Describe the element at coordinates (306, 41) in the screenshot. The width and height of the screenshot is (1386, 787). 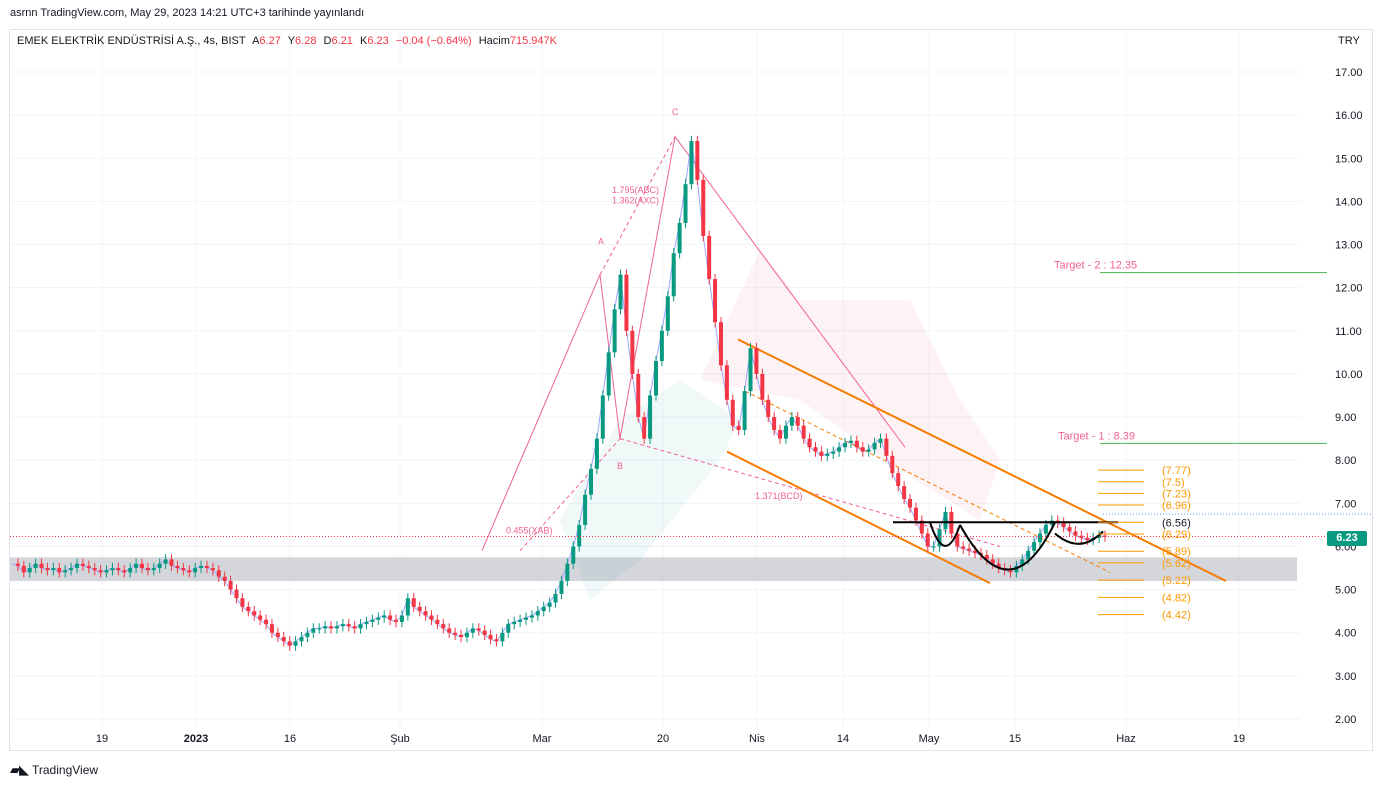
I see `high-value: 6.28` at that location.